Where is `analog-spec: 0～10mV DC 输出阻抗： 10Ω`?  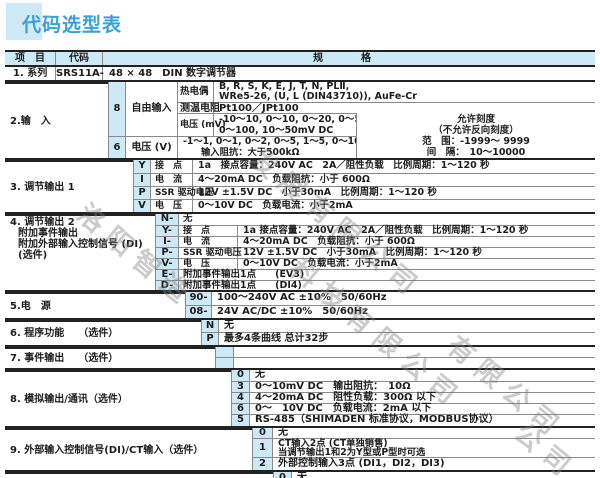
analog-spec: 0～10mV DC 输出阻抗： 10Ω is located at coordinates (333, 386).